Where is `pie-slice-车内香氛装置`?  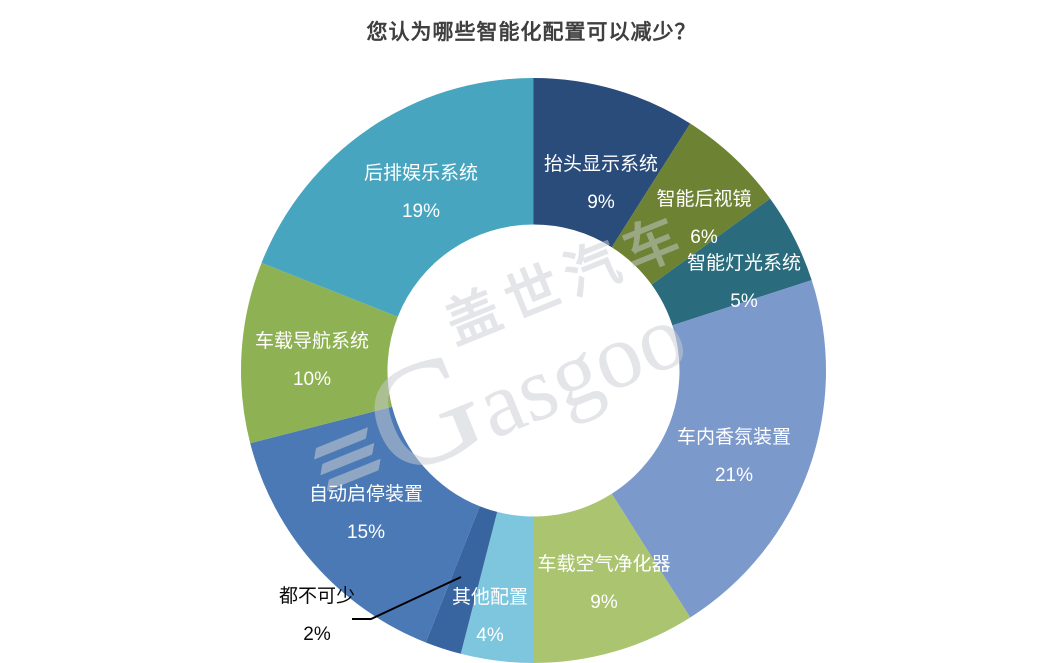 pie-slice-车内香氛装置 is located at coordinates (718, 449).